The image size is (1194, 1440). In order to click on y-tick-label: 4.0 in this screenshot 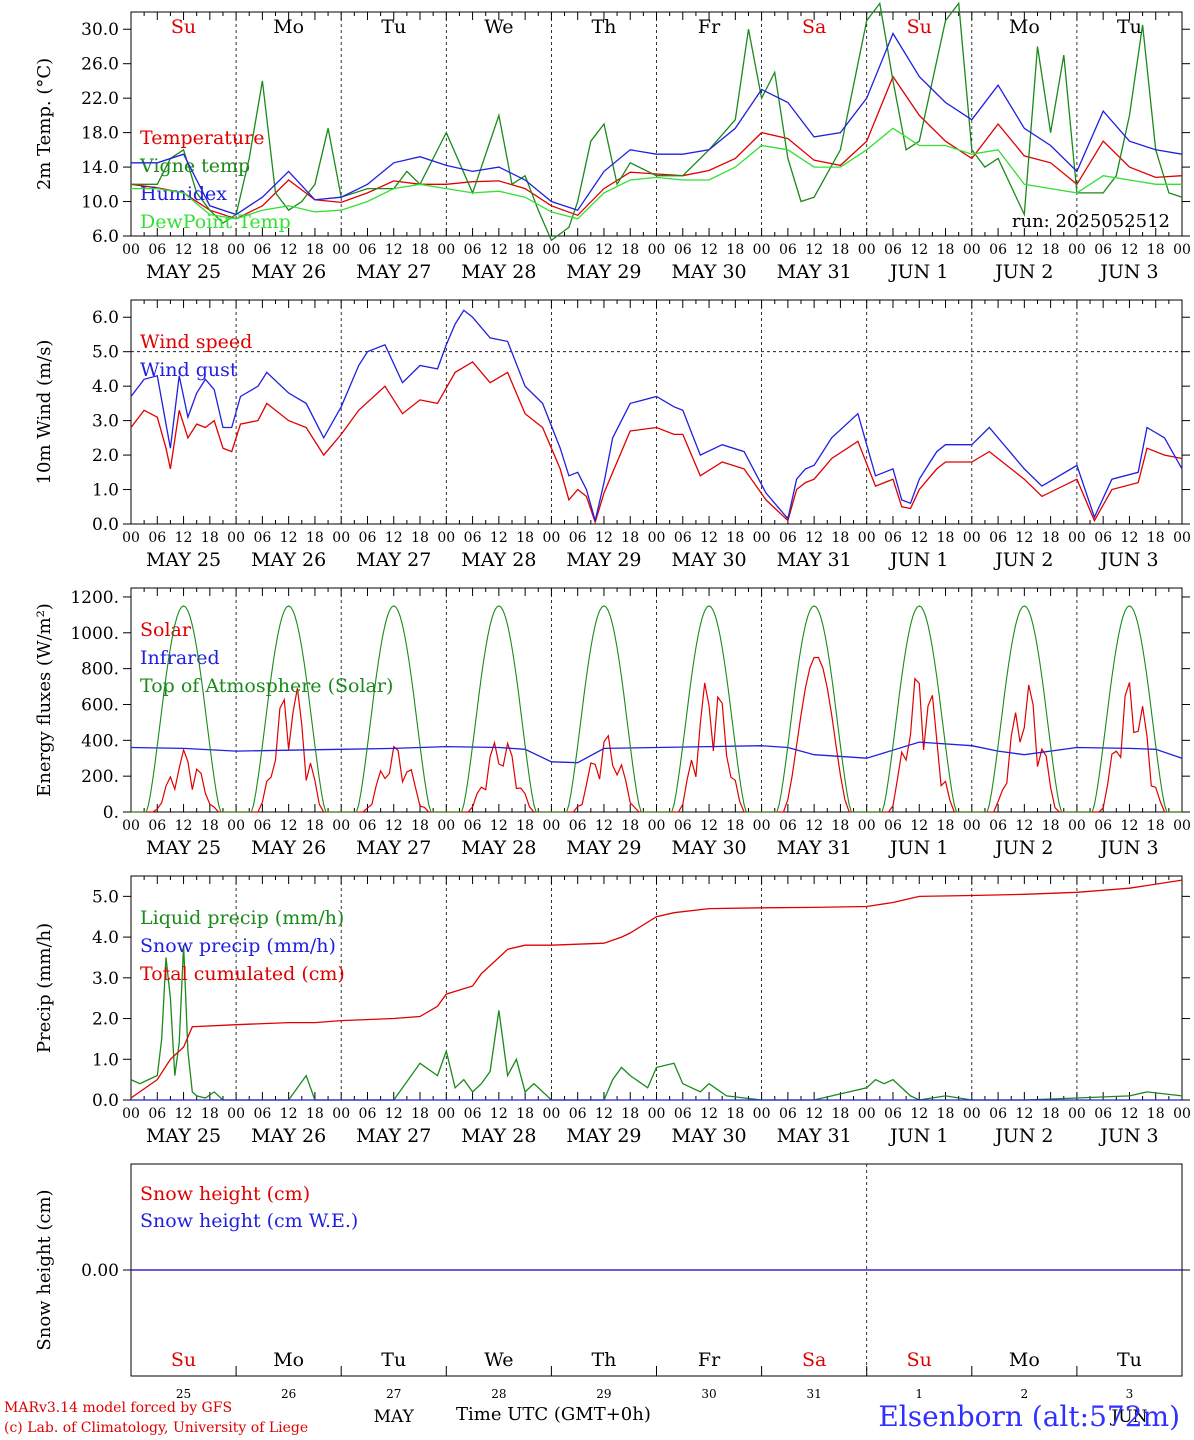, I will do `click(105, 938)`.